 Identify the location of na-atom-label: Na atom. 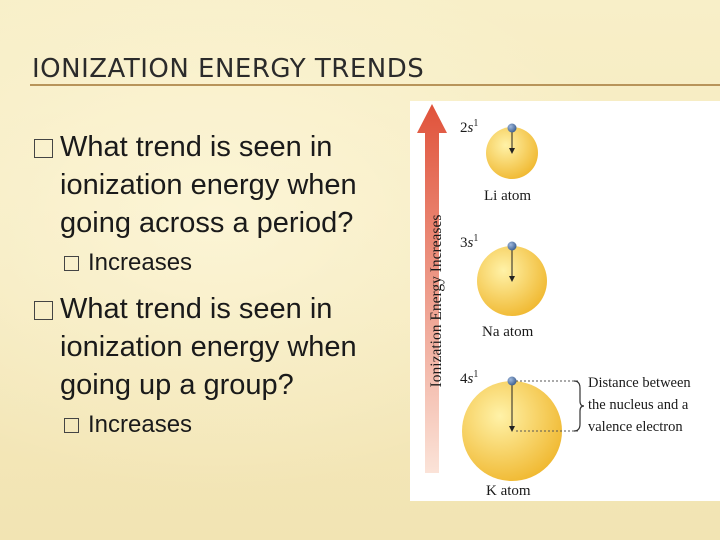
(508, 332).